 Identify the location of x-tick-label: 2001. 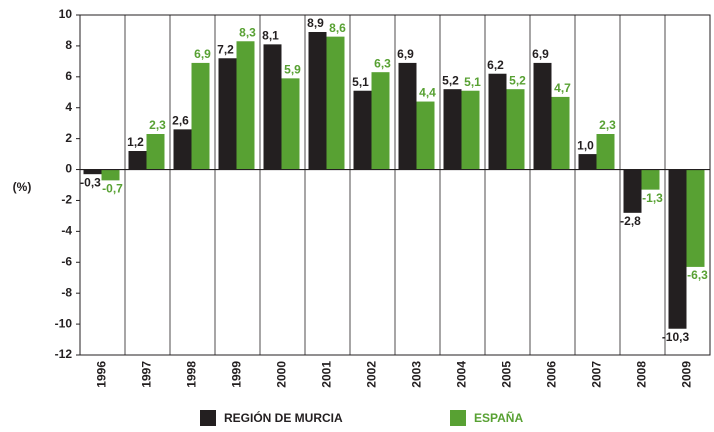
(327, 374).